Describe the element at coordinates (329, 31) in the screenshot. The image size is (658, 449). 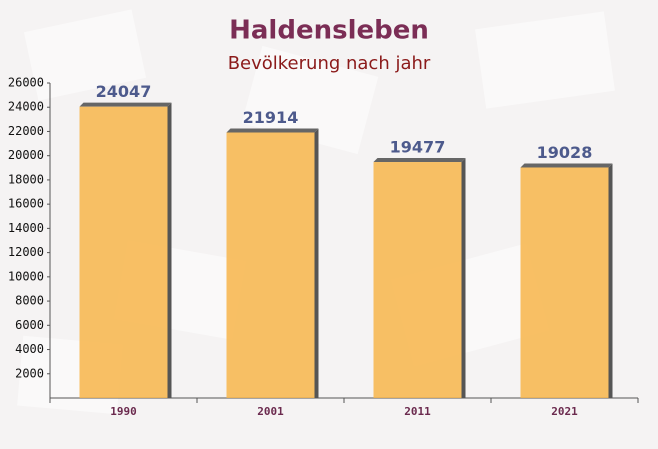
I see `chart-title: Haldensleben` at that location.